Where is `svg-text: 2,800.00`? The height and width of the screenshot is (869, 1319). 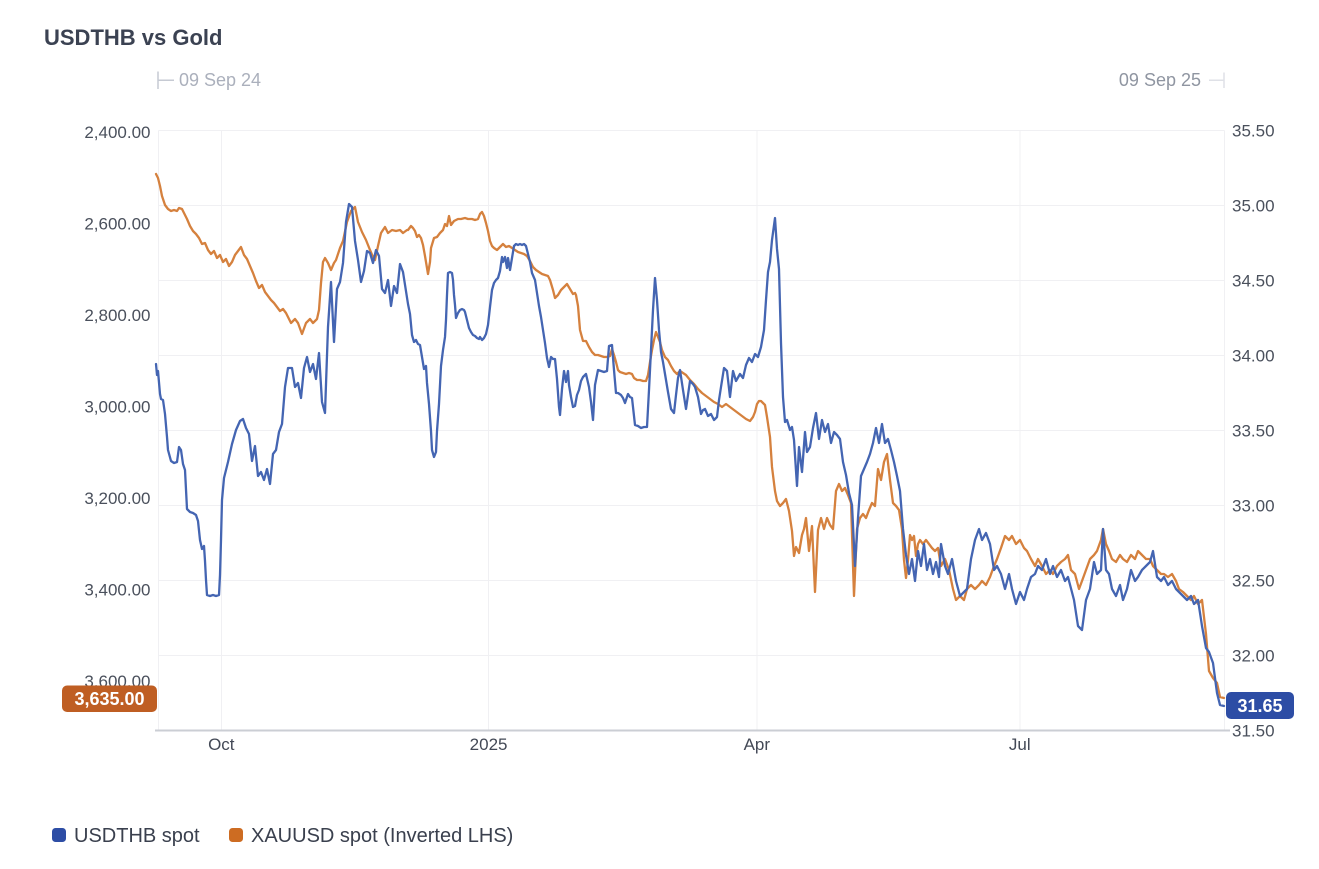 svg-text: 2,800.00 is located at coordinates (117, 315).